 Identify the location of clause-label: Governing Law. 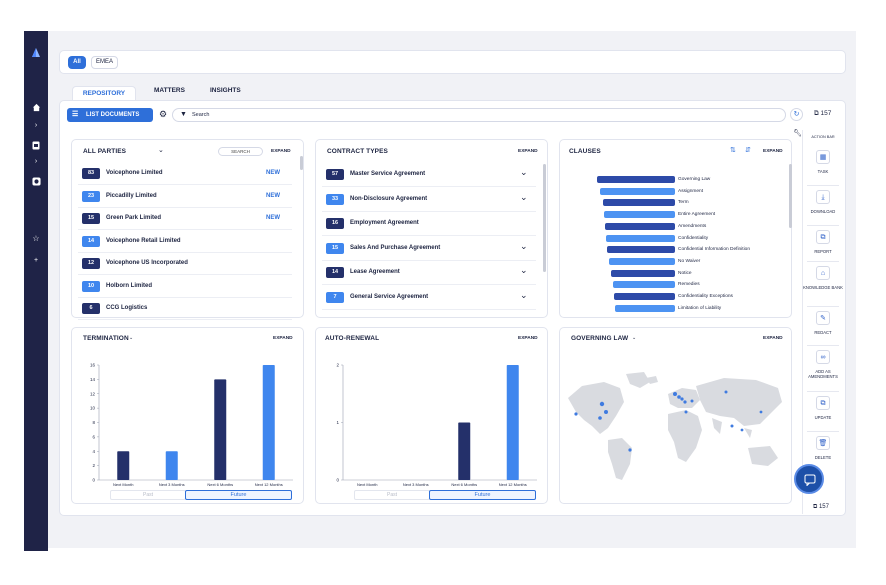
(694, 179).